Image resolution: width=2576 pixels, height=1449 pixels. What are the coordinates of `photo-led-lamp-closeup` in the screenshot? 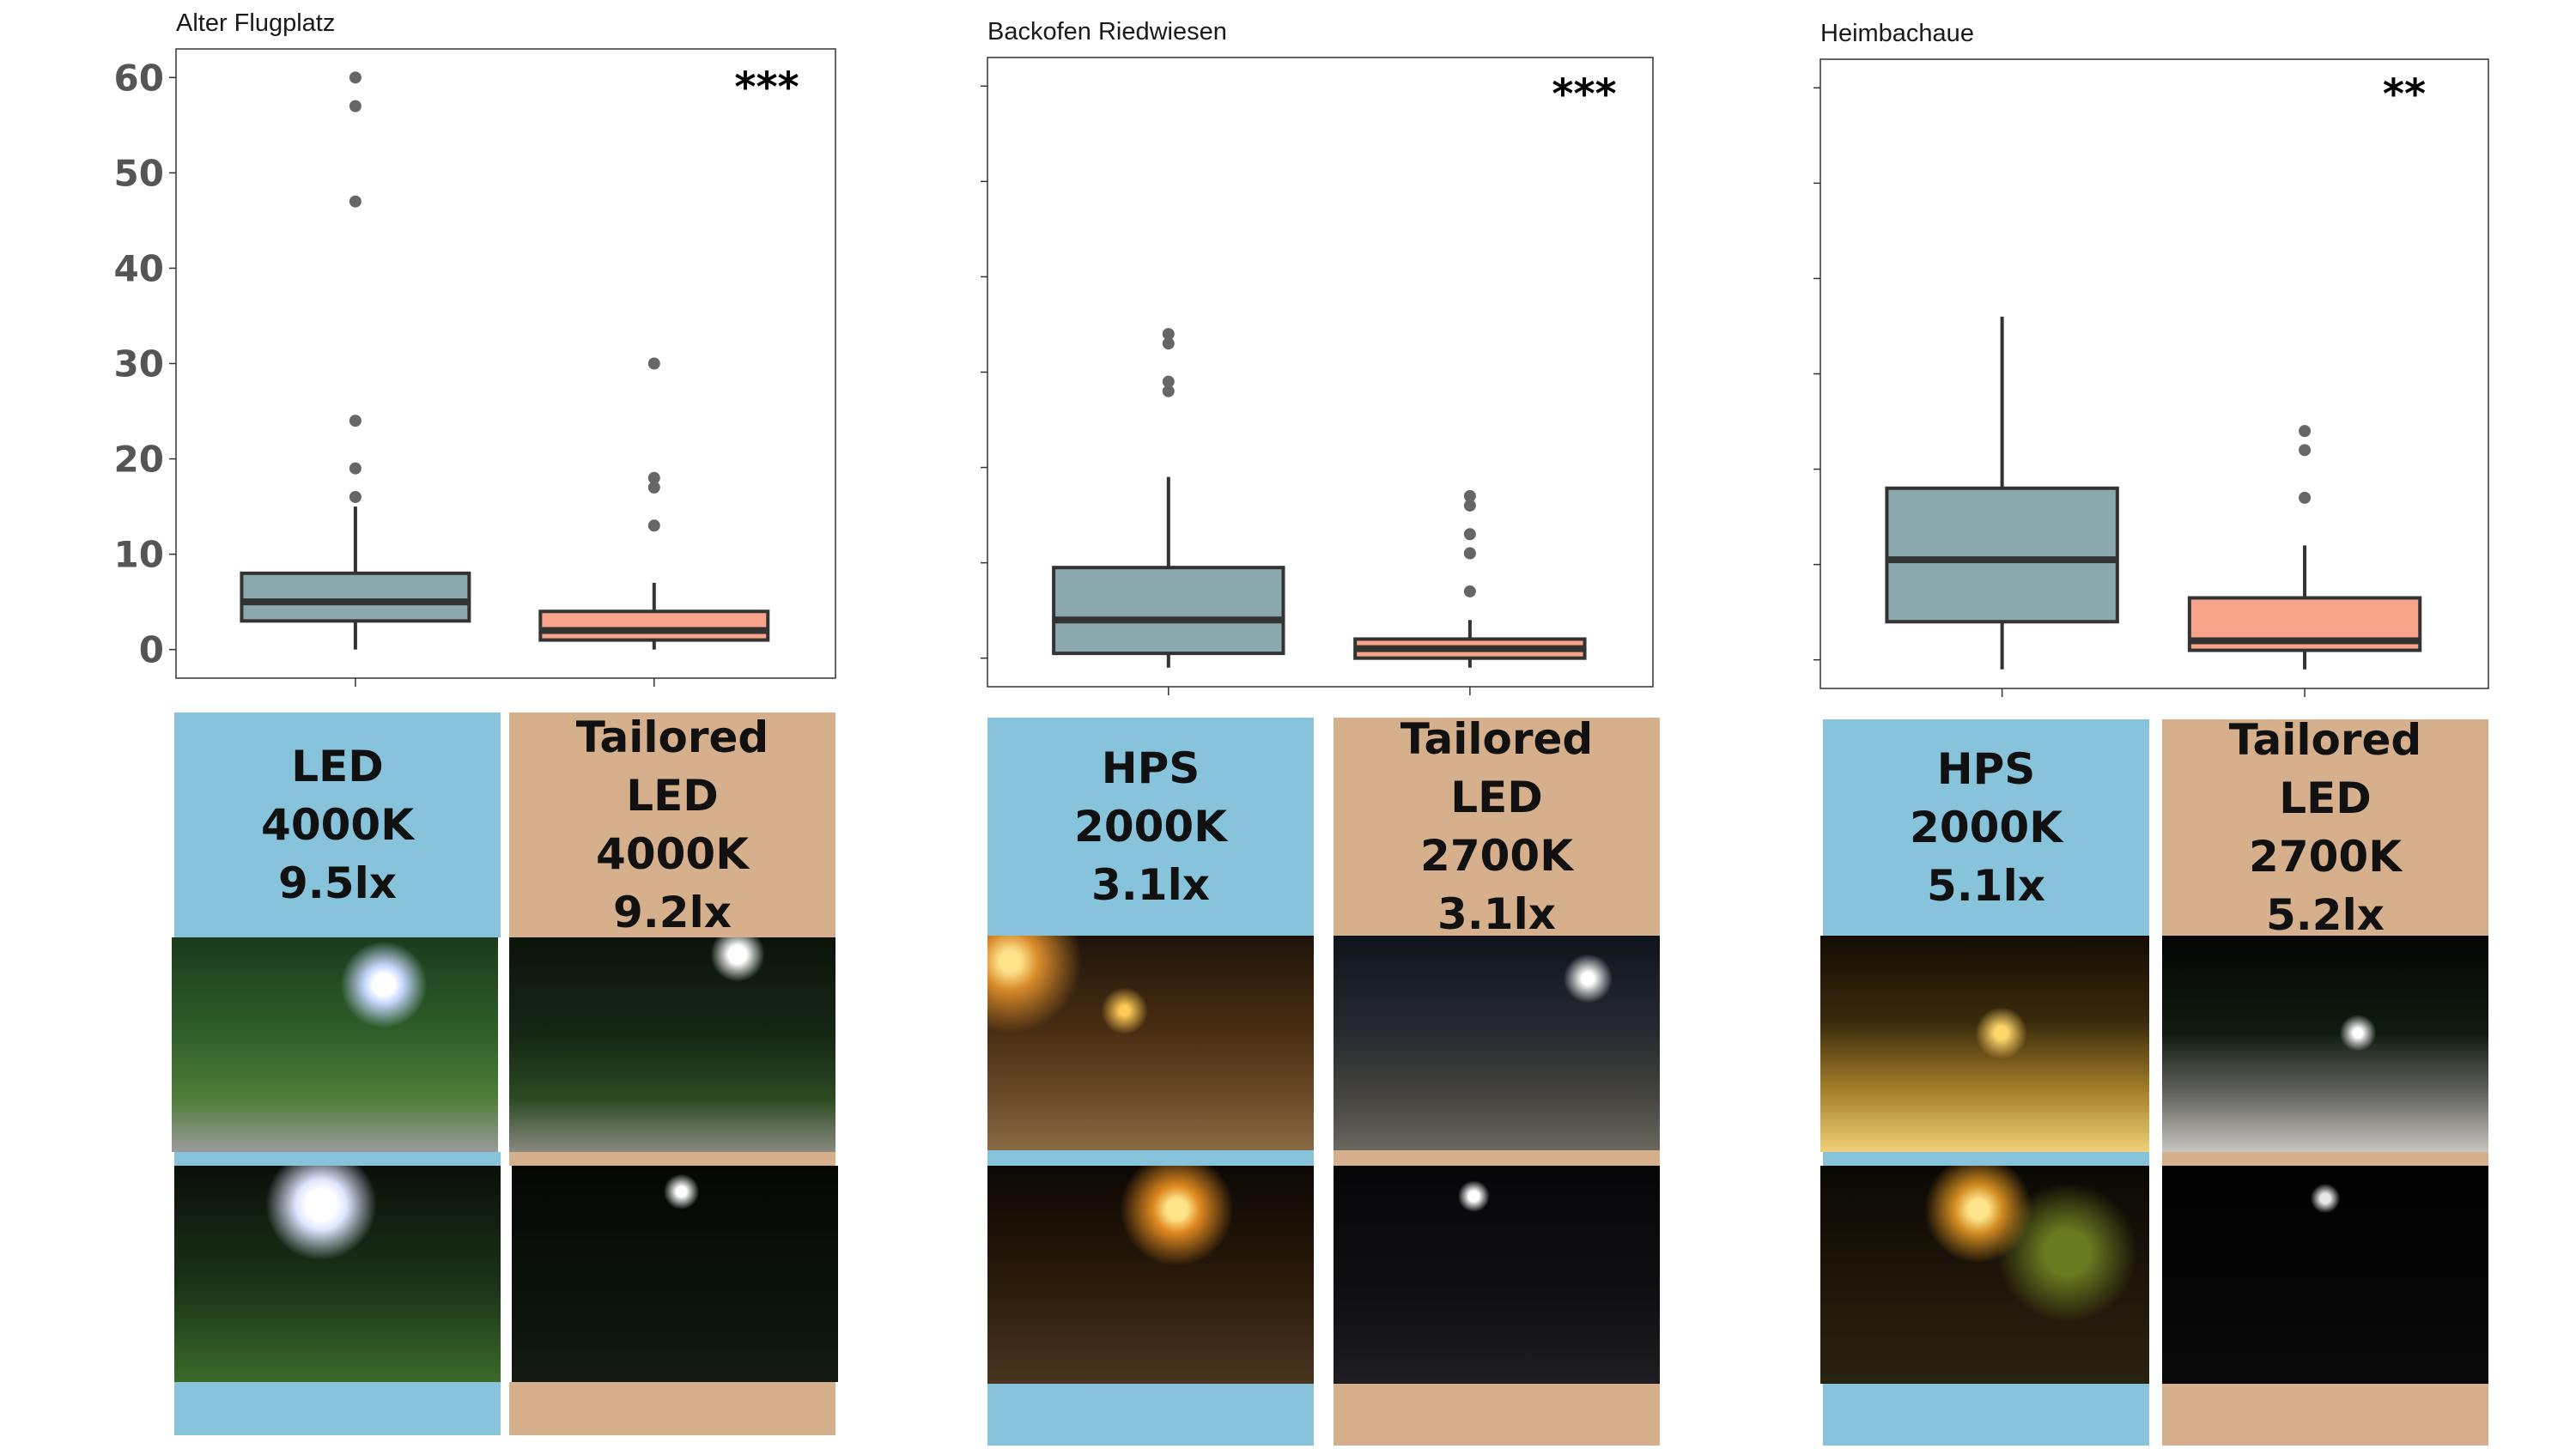 It's located at (337, 1274).